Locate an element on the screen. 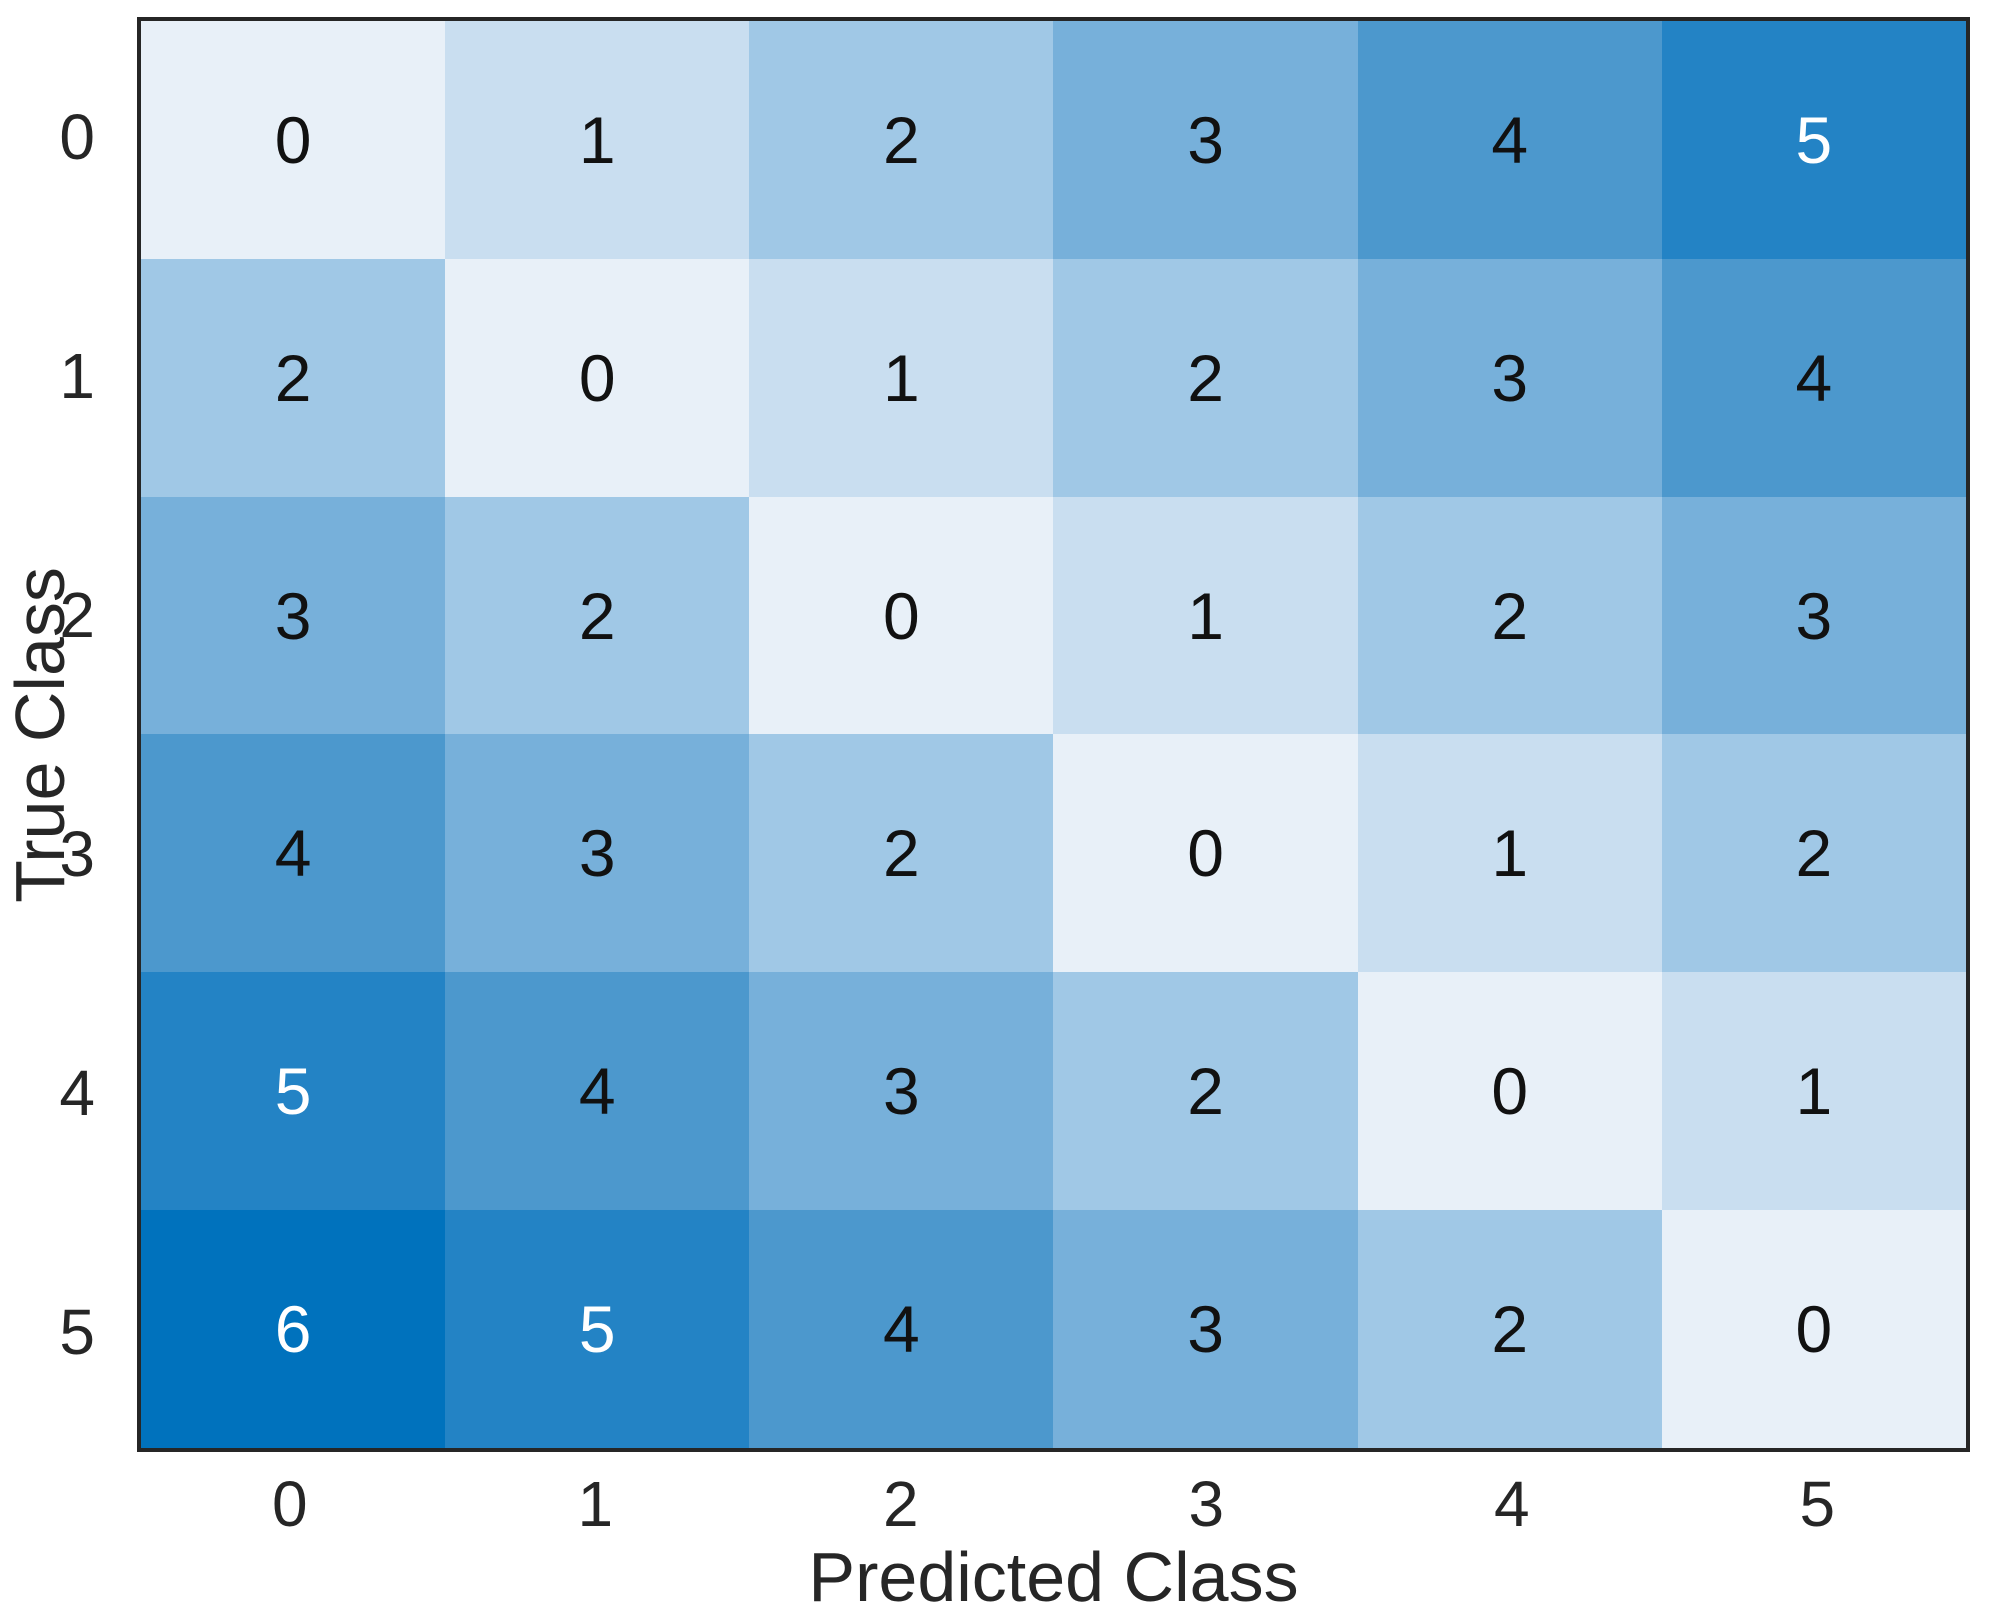  heatmap-cell: 6 is located at coordinates (293, 1329).